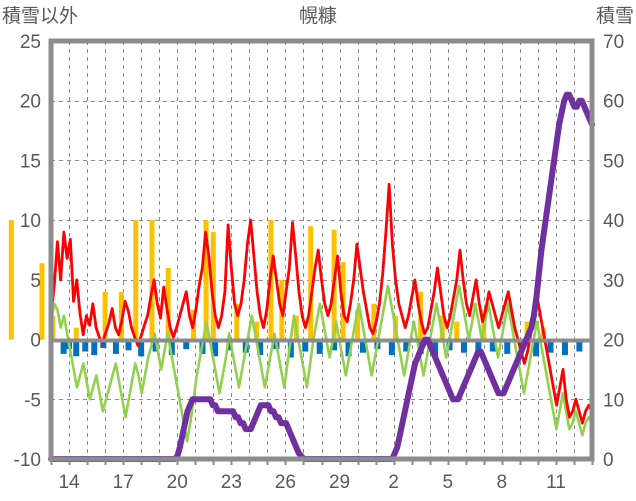 Image resolution: width=636 pixels, height=501 pixels. Describe the element at coordinates (613, 42) in the screenshot. I see `y2-axis-tick-label: 70` at that location.